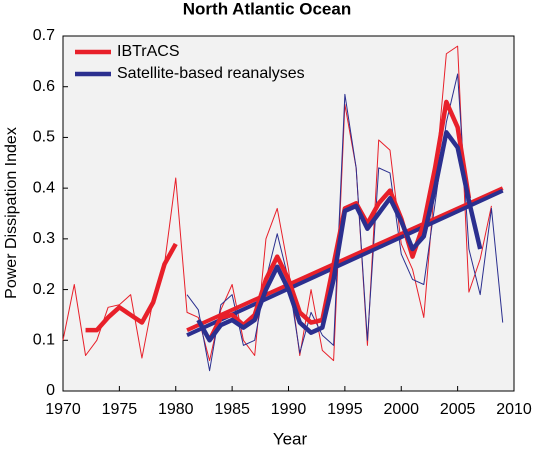 This screenshot has height=453, width=535. What do you see at coordinates (290, 438) in the screenshot?
I see `x-axis-label: Year` at bounding box center [290, 438].